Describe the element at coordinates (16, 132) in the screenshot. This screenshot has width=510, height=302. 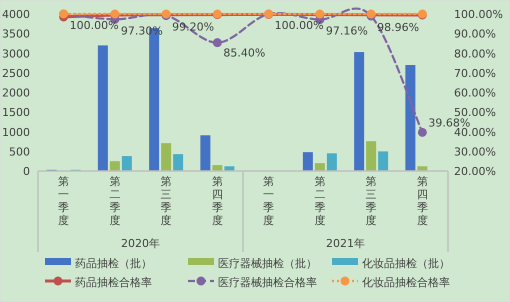
I see `y-tick-label: 1000` at that location.